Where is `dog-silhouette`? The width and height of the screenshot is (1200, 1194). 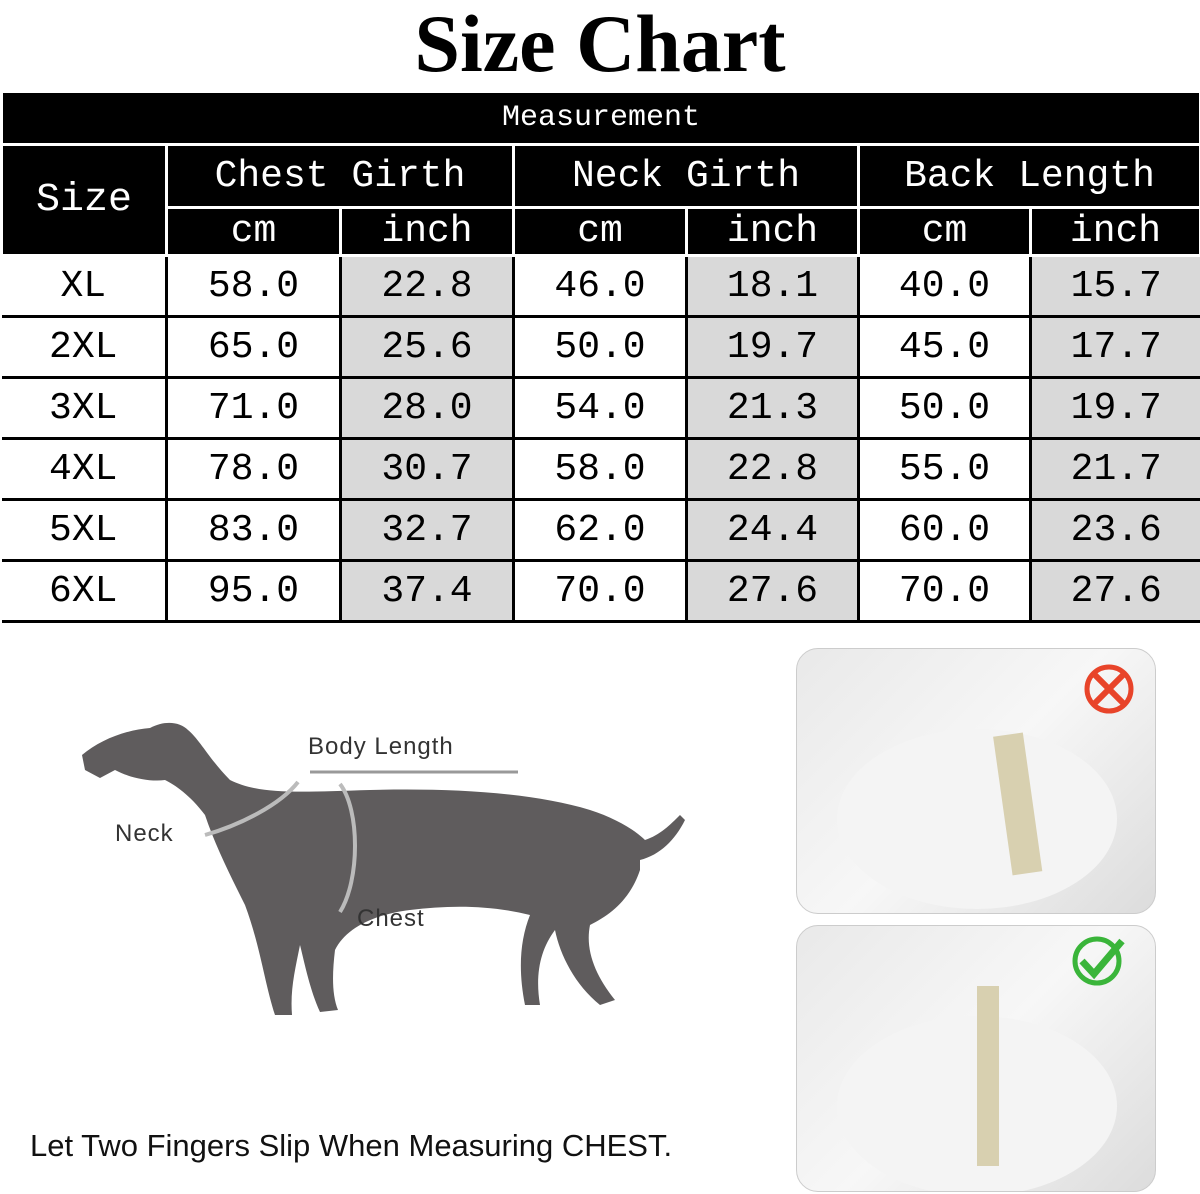
dog-silhouette is located at coordinates (383, 868).